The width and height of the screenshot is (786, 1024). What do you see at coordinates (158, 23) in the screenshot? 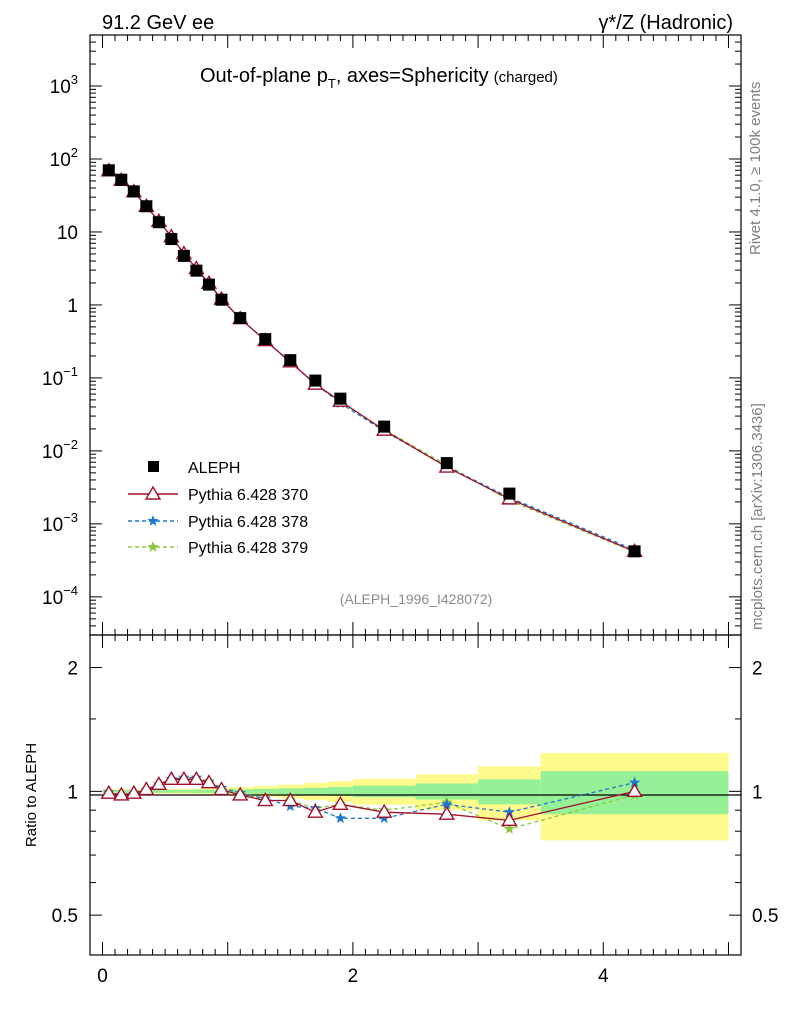
I see `header-energy-label: 91.2 GeV ee` at bounding box center [158, 23].